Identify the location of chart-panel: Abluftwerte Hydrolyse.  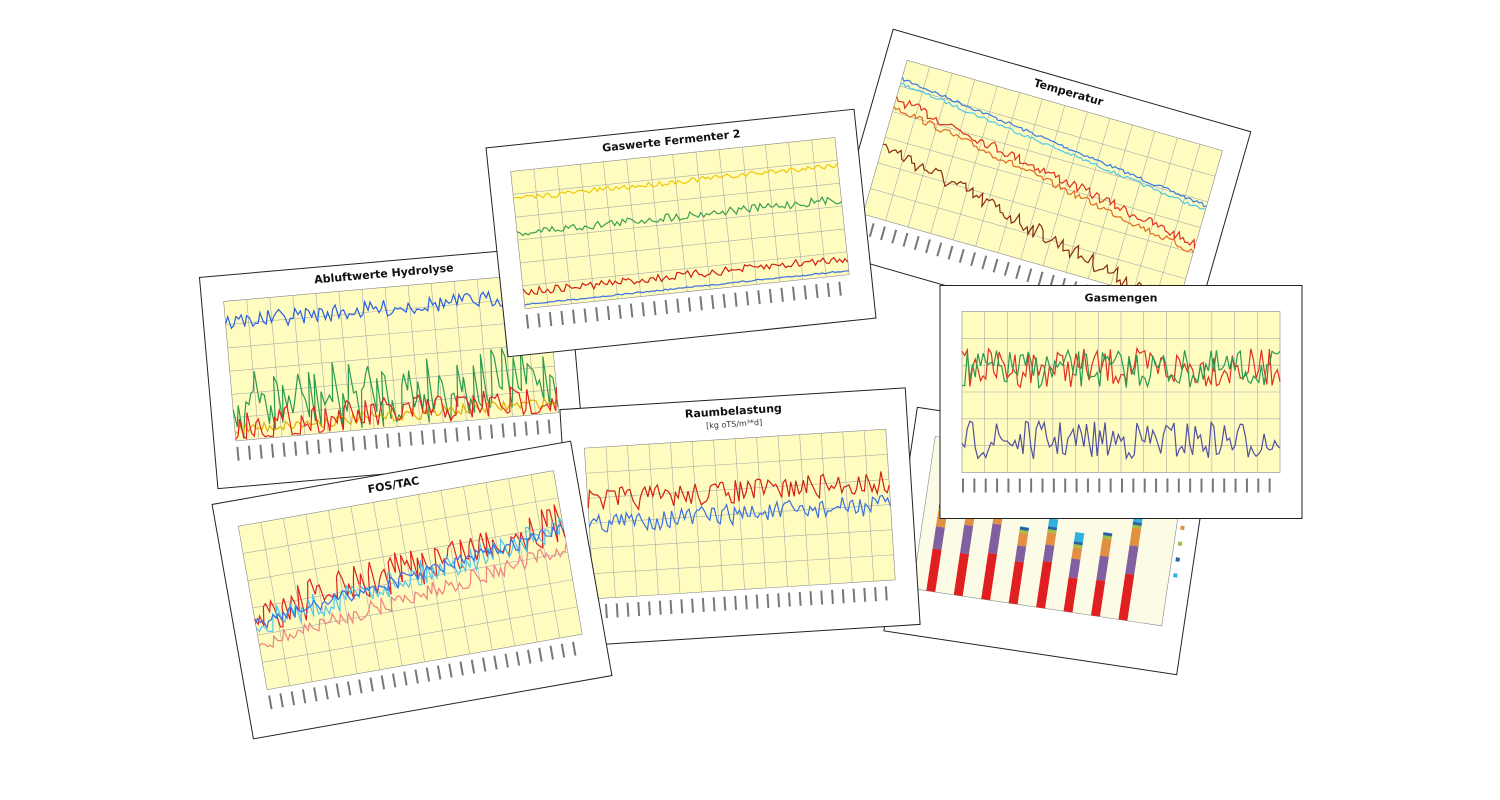
(392, 367).